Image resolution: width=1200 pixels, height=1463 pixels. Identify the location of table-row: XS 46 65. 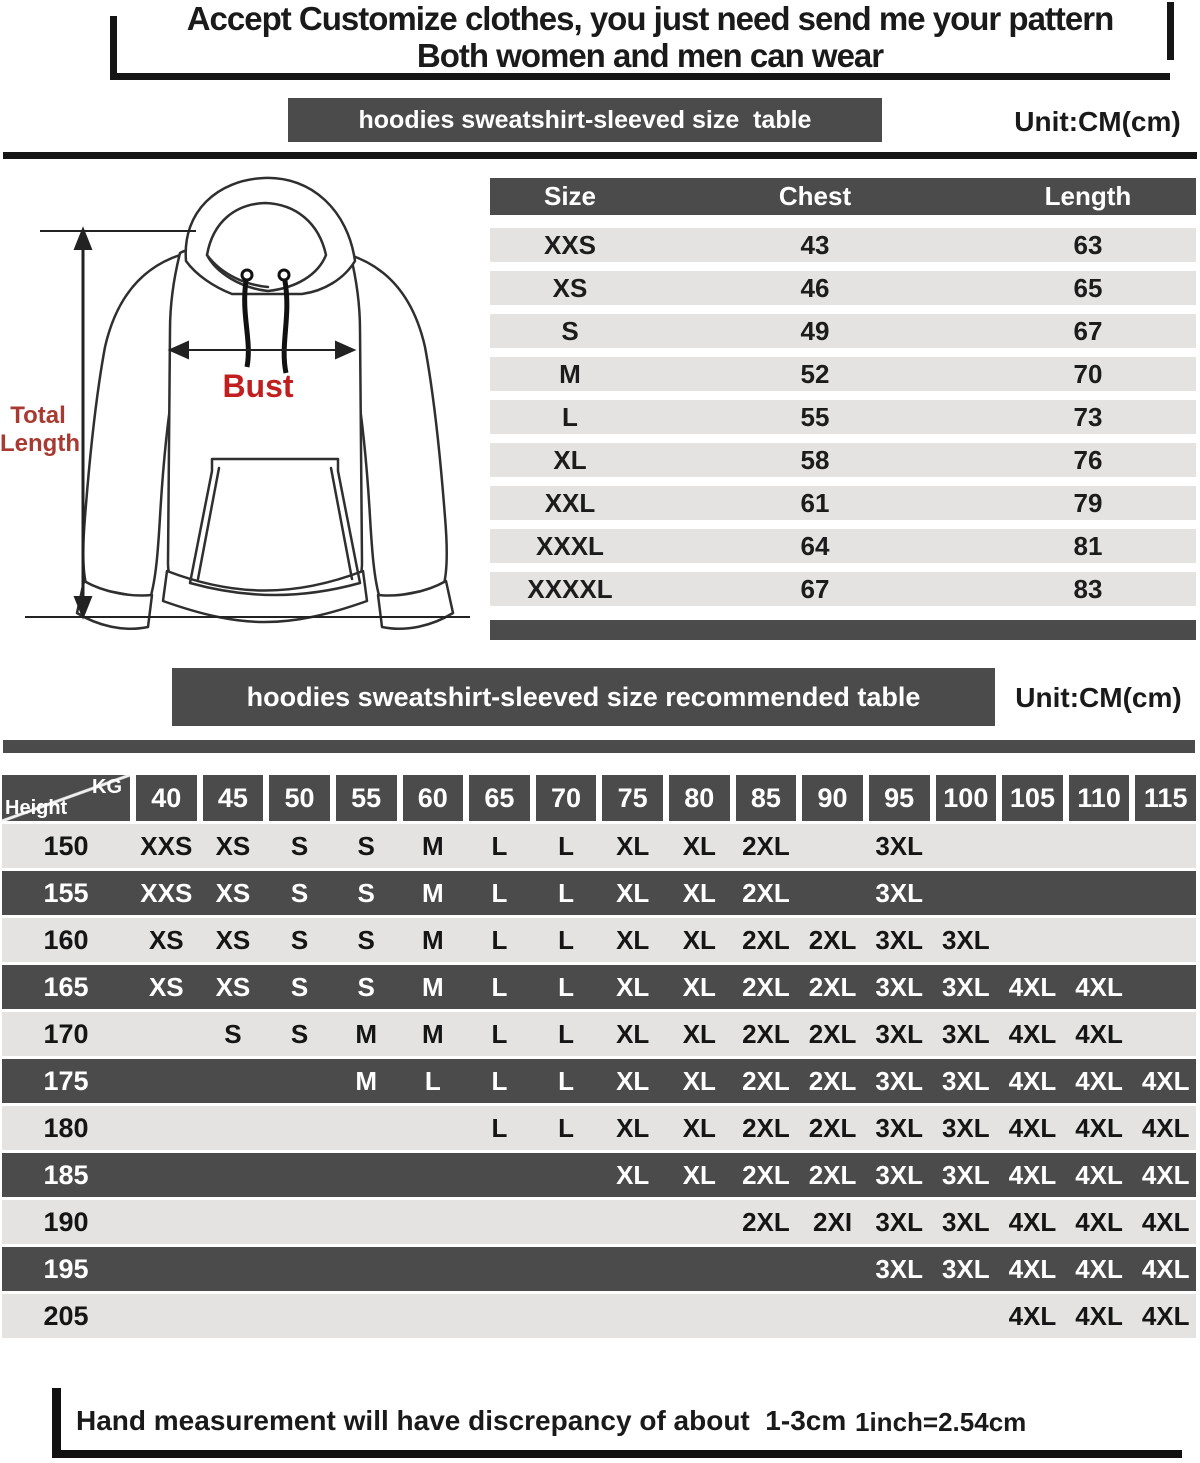
(843, 288).